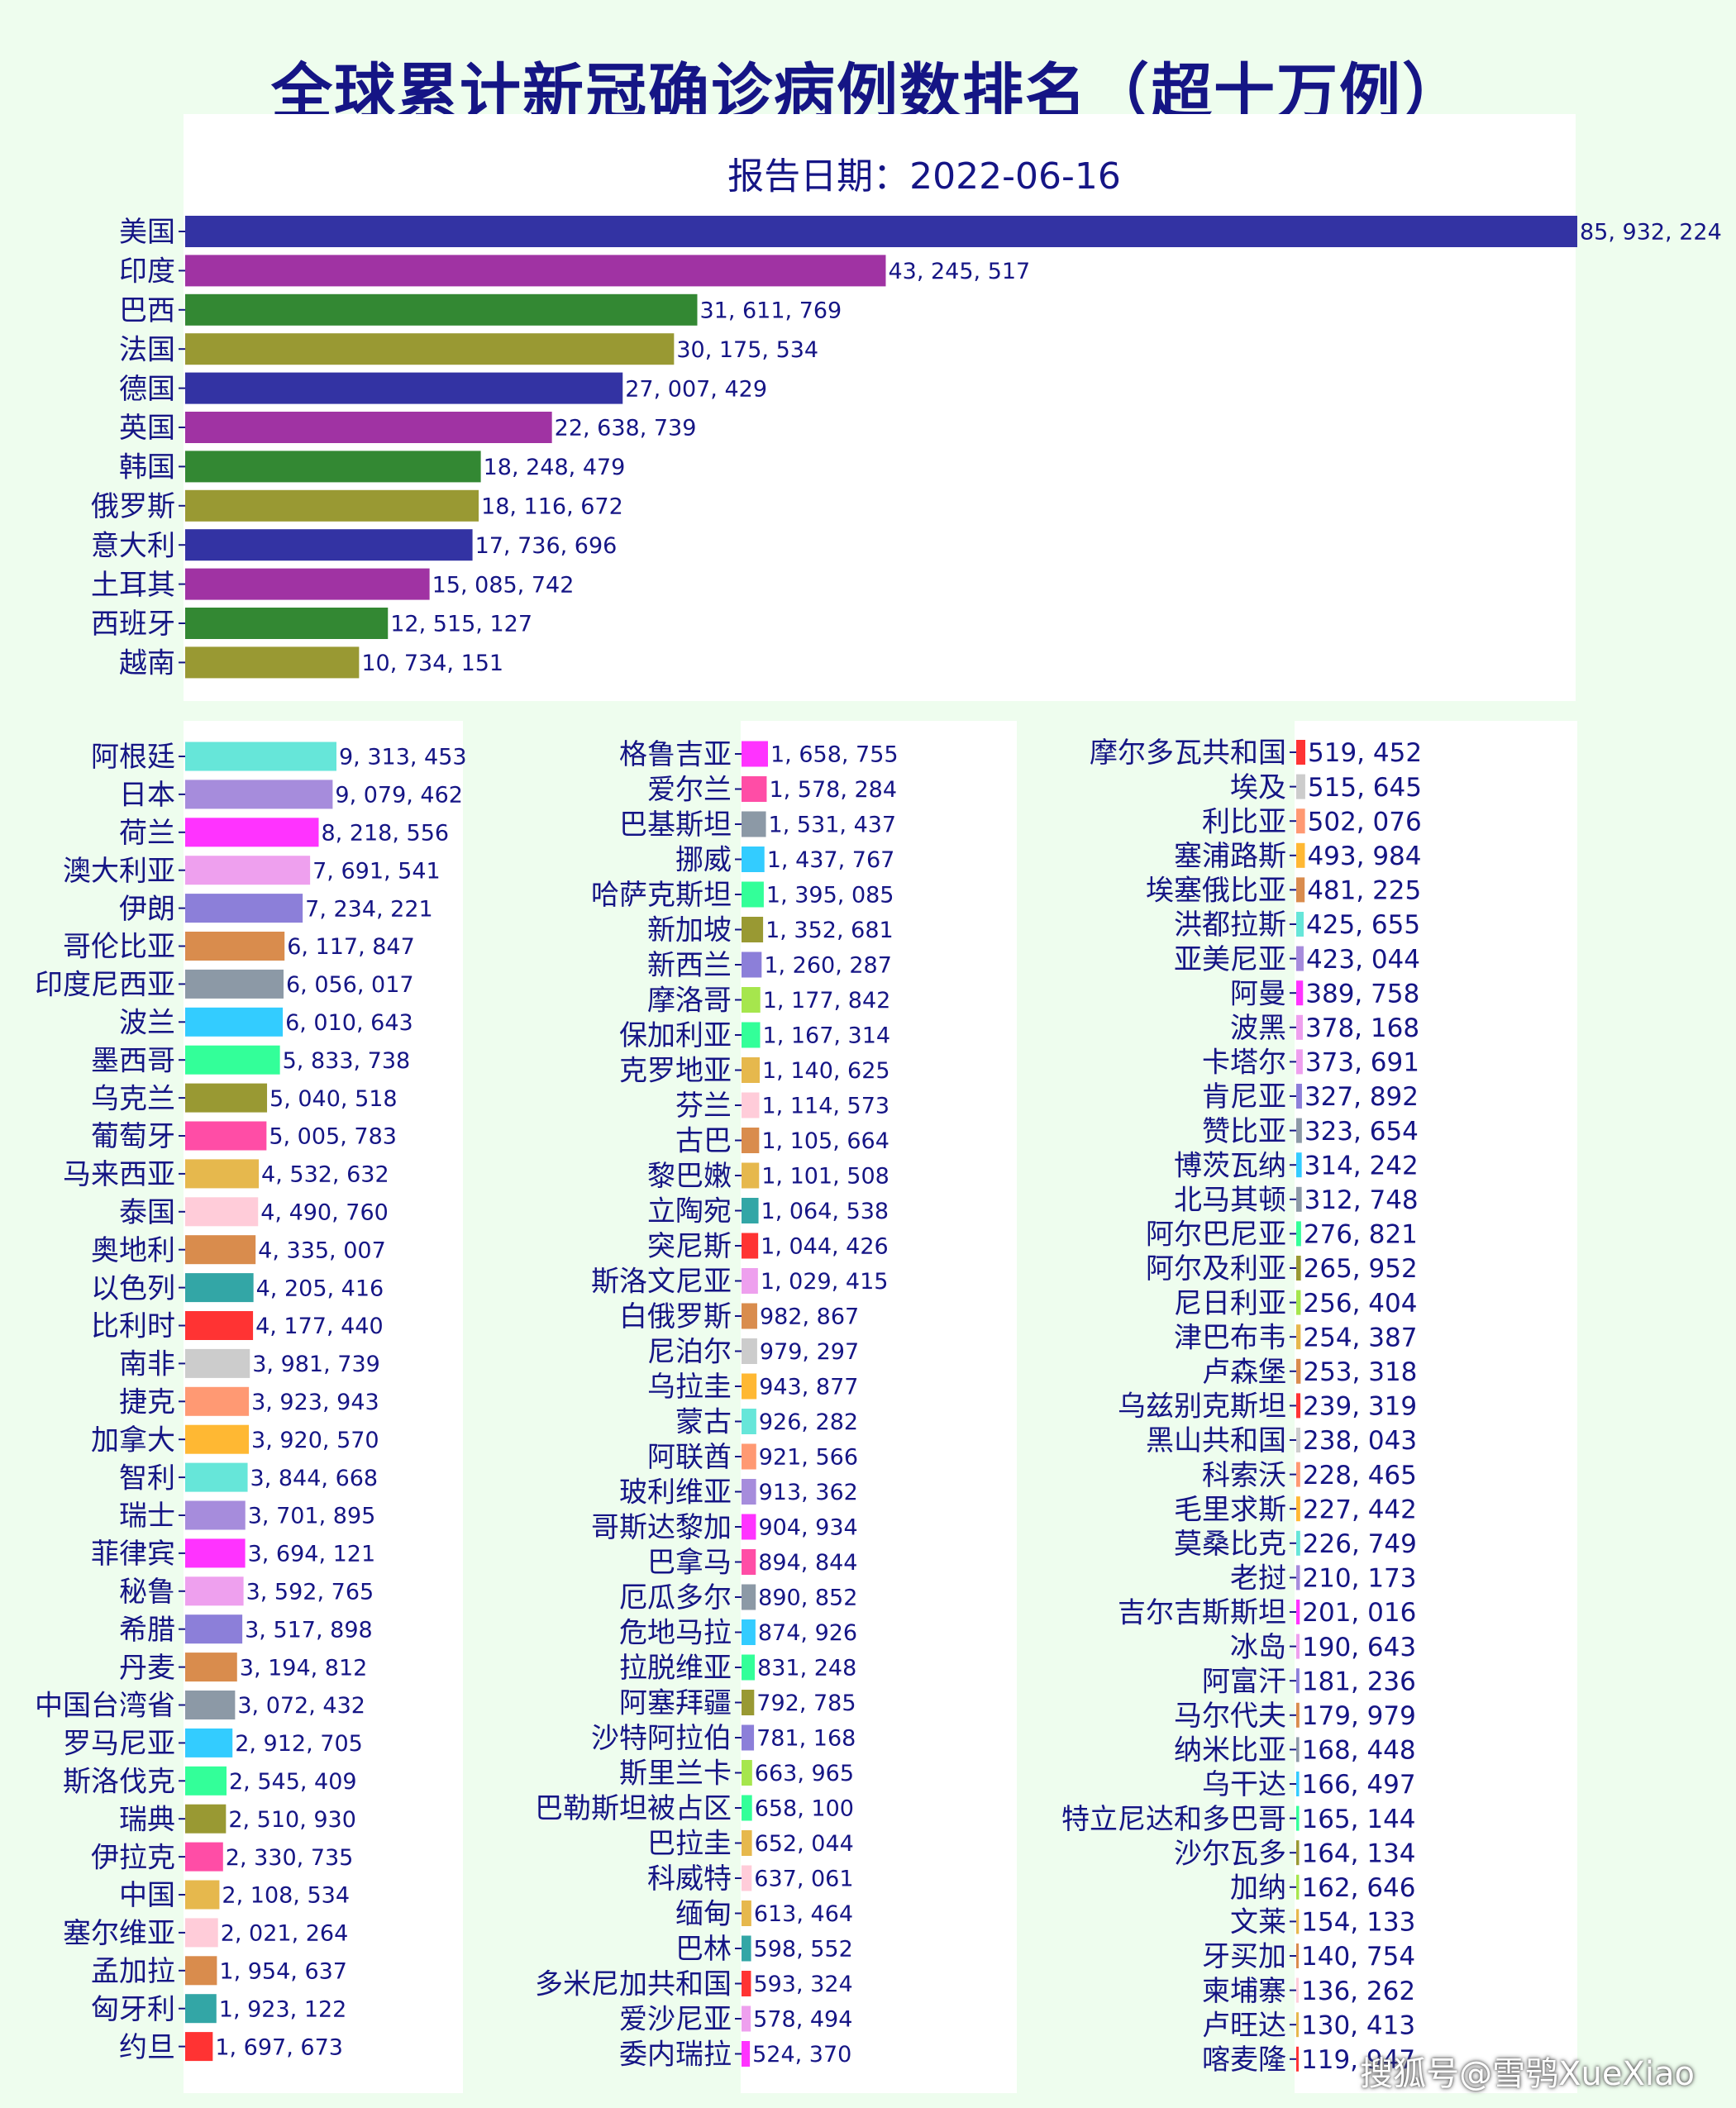 This screenshot has width=1736, height=2108. I want to click on middle-value-label: 921, 566, so click(808, 1458).